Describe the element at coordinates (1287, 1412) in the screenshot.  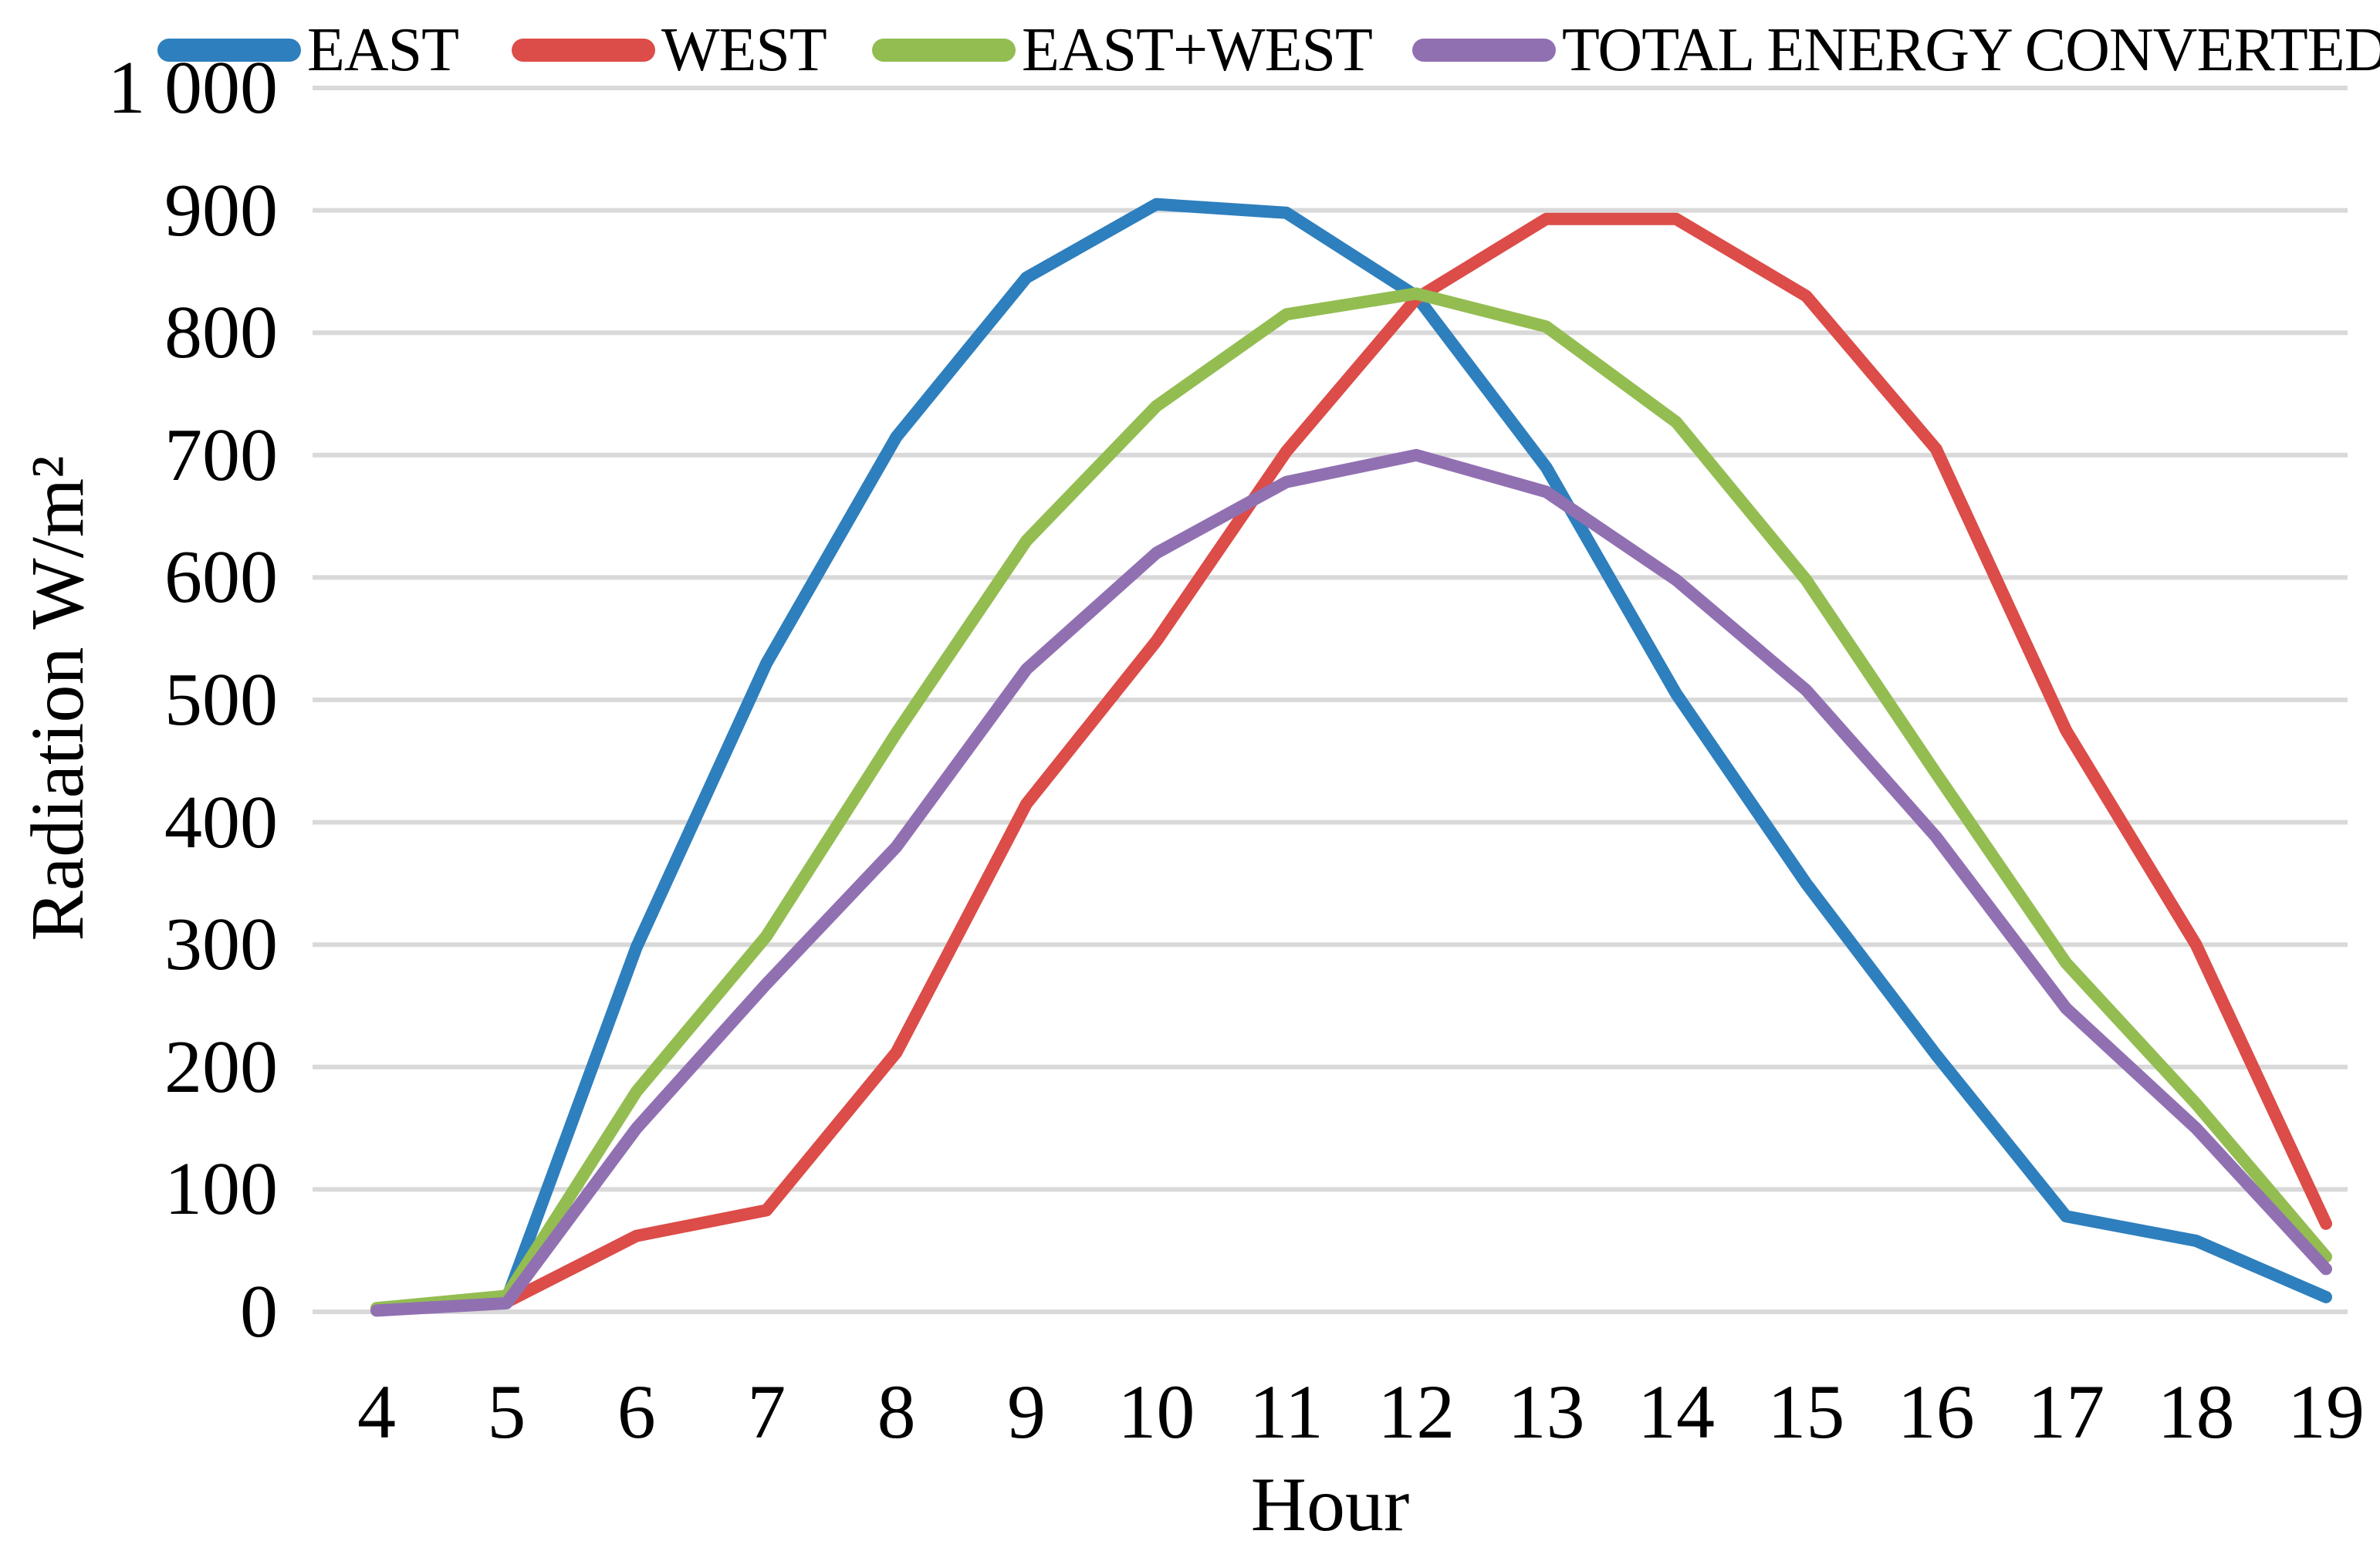
I see `x-tick-label: 11` at that location.